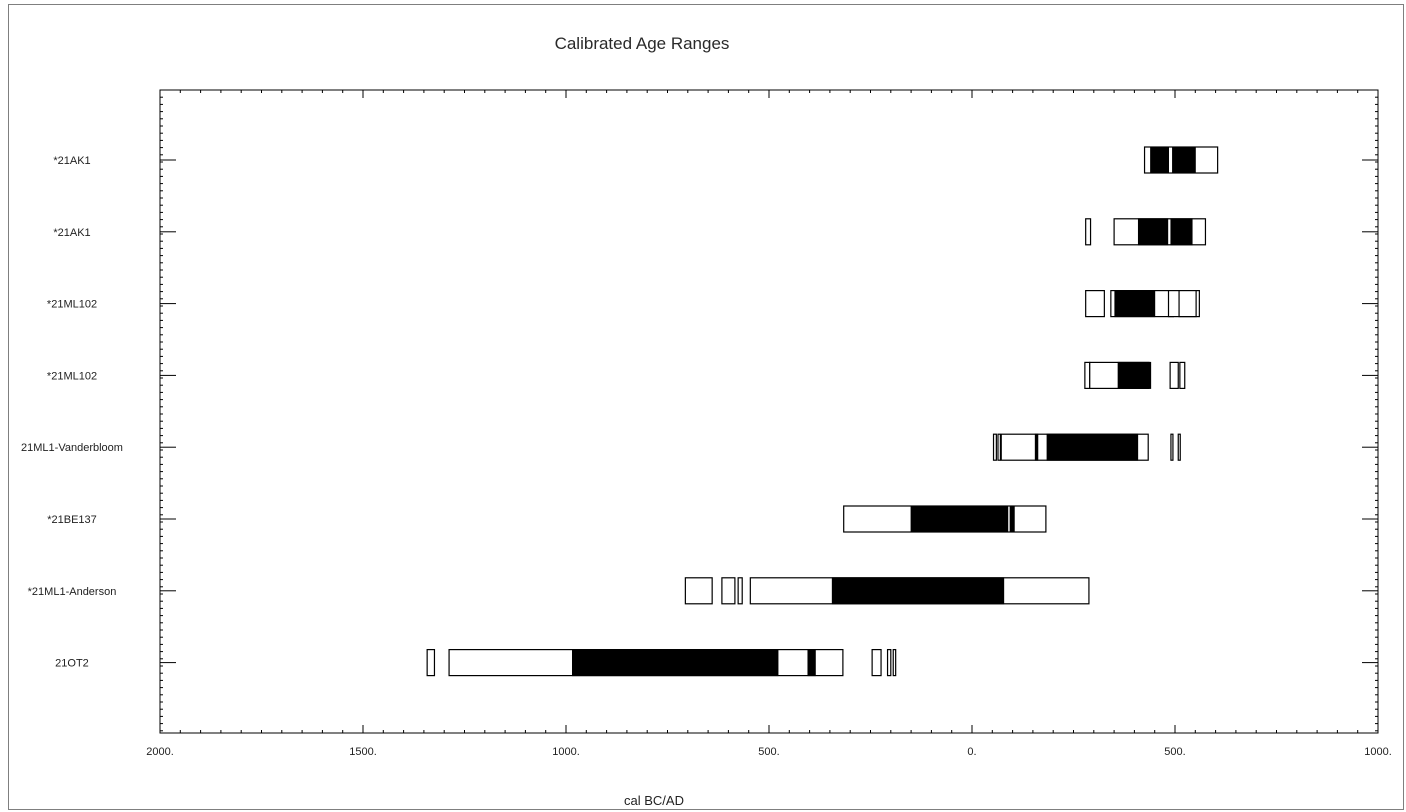 The width and height of the screenshot is (1406, 812). What do you see at coordinates (971, 752) in the screenshot?
I see `x-tick-label: 0.` at bounding box center [971, 752].